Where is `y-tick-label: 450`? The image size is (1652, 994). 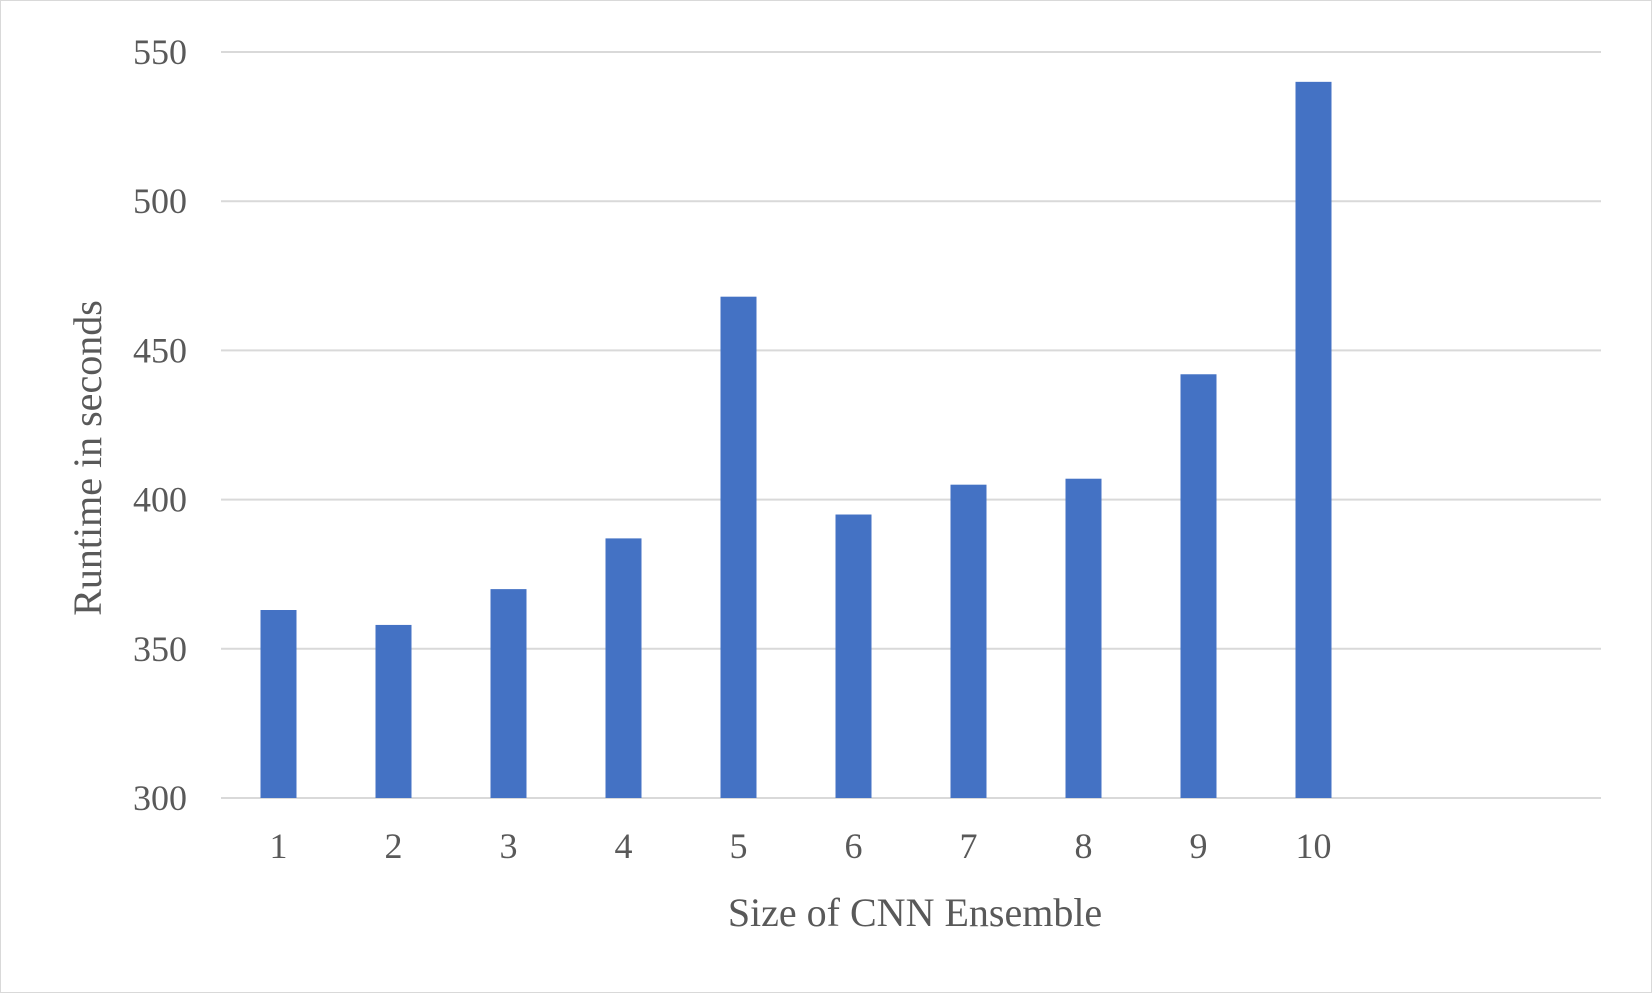 y-tick-label: 450 is located at coordinates (160, 350).